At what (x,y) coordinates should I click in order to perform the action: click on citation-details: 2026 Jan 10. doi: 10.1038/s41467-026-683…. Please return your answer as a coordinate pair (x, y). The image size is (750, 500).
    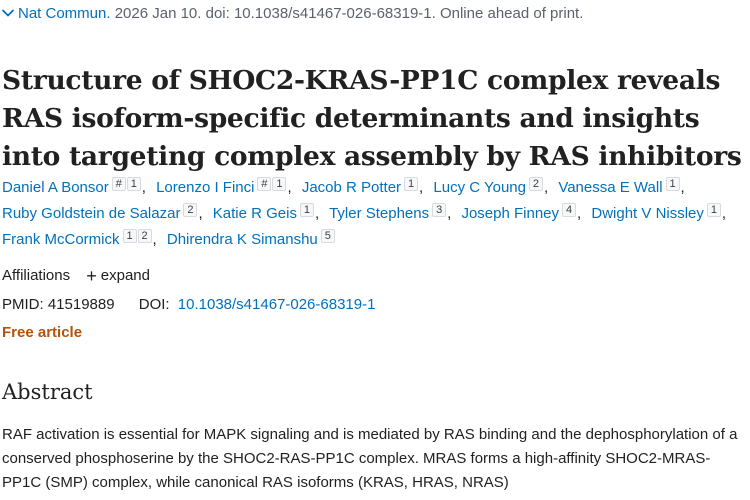
    Looking at the image, I should click on (347, 13).